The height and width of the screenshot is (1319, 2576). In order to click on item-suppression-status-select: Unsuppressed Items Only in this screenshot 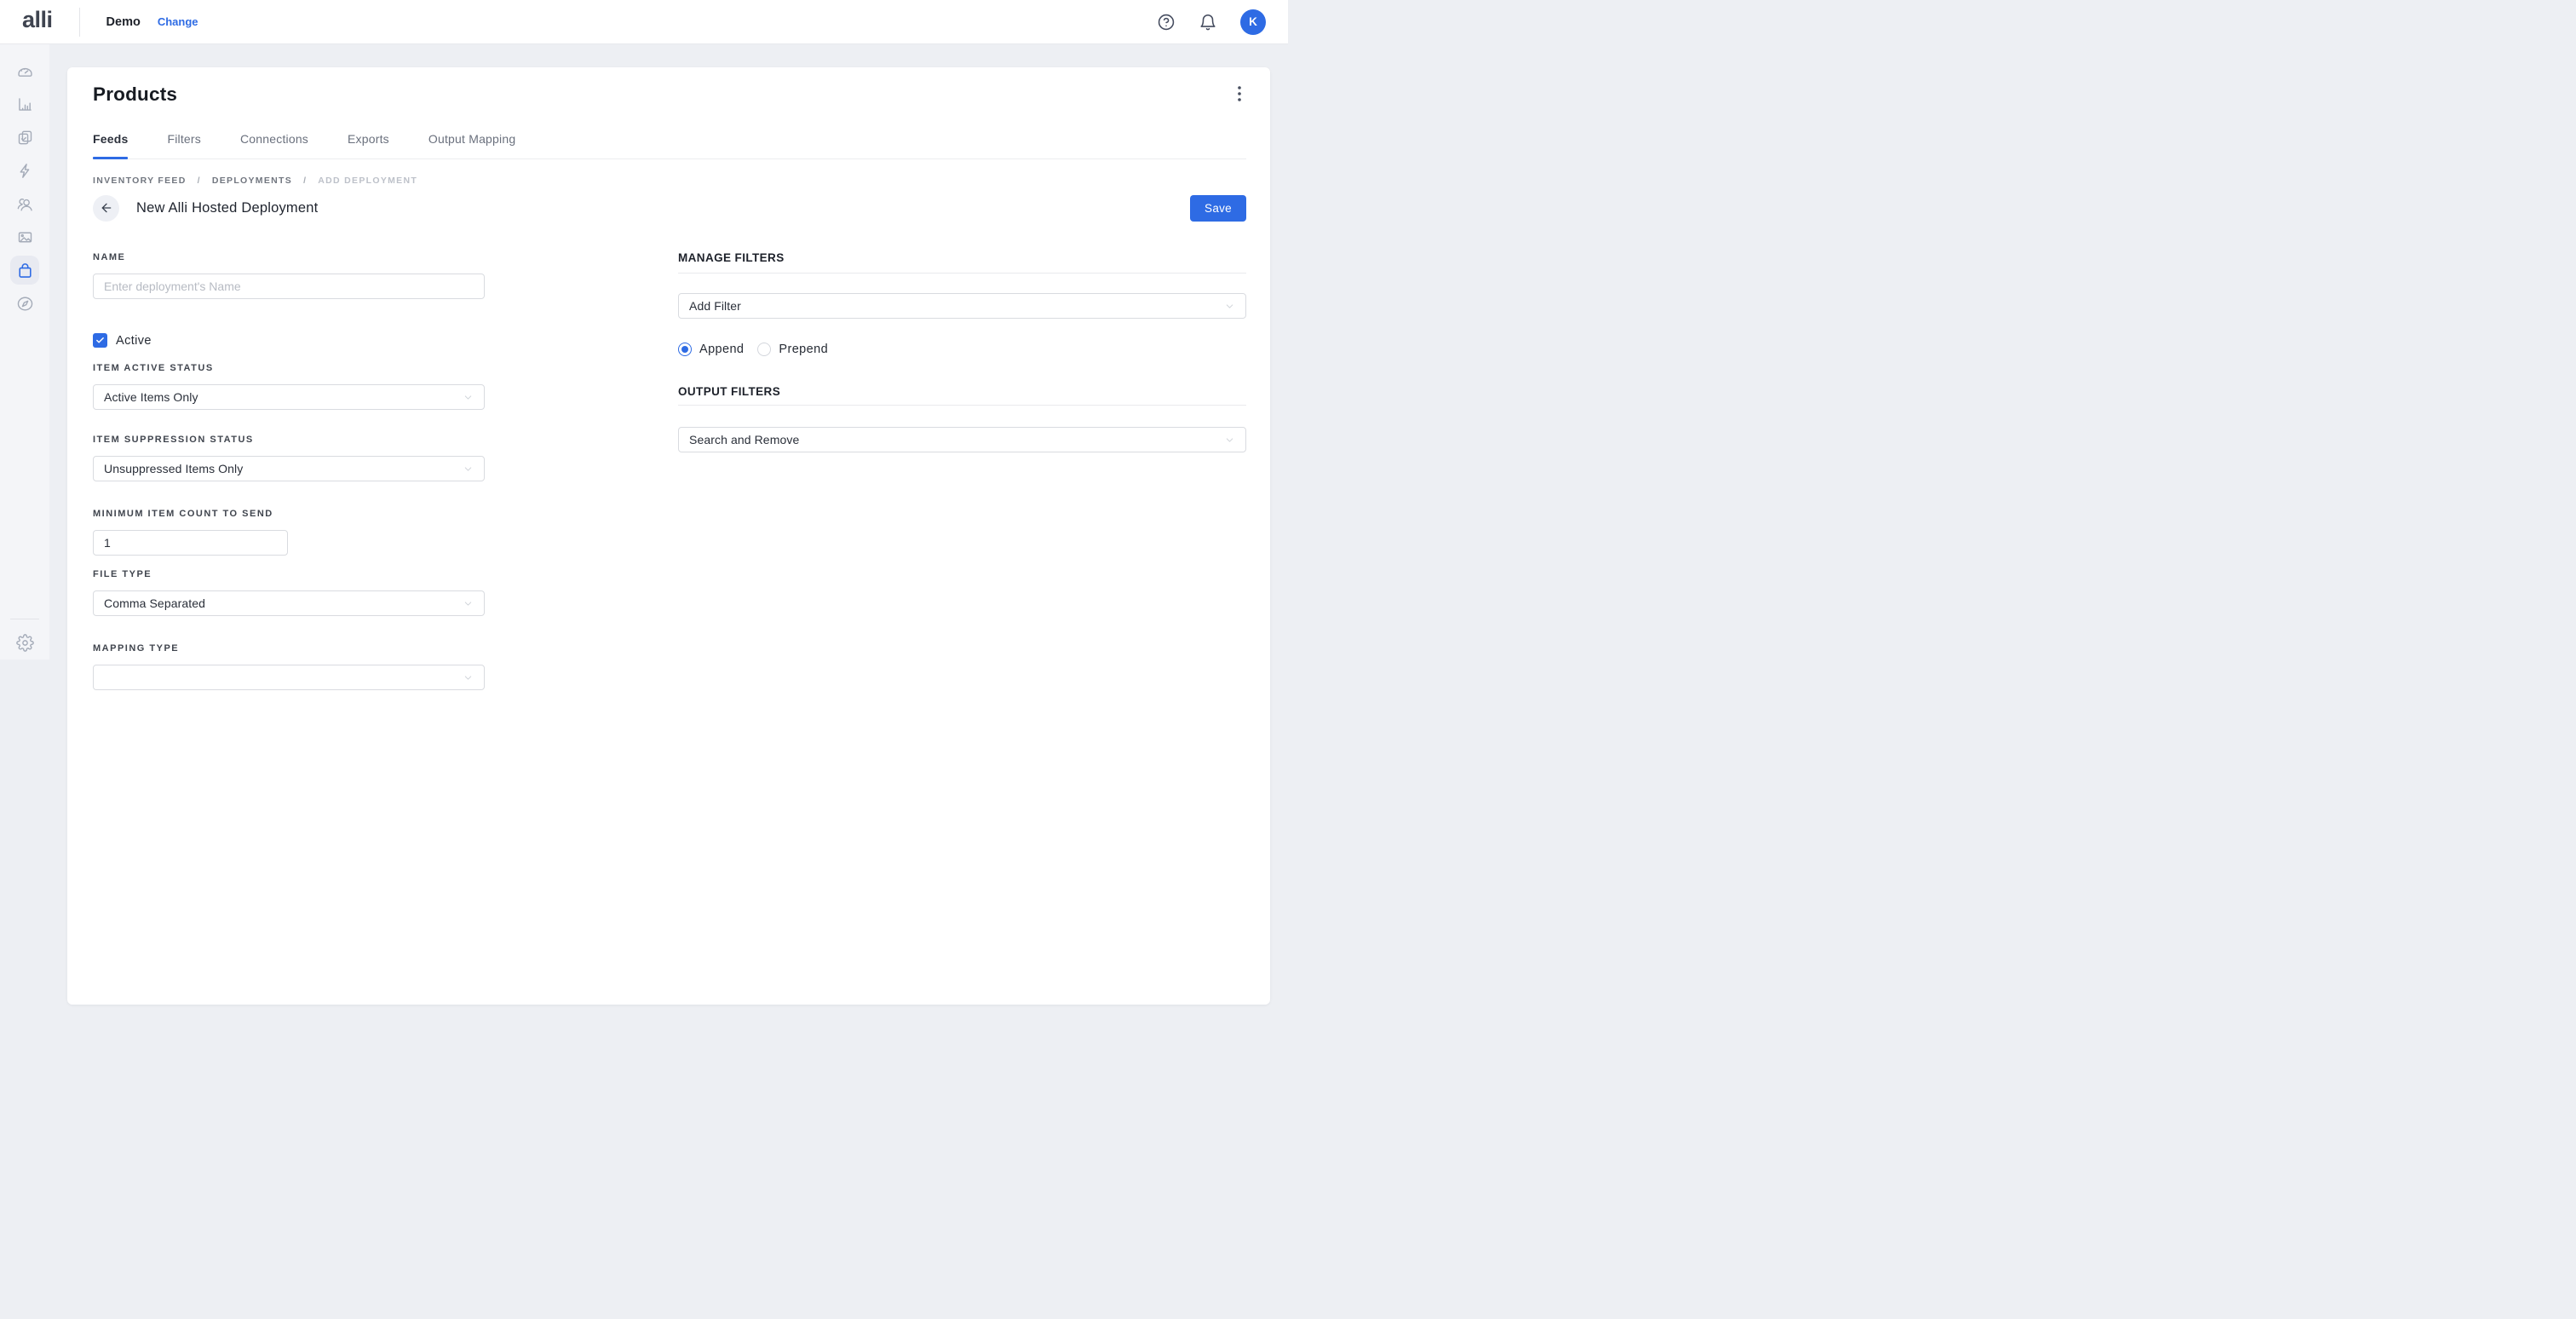, I will do `click(289, 469)`.